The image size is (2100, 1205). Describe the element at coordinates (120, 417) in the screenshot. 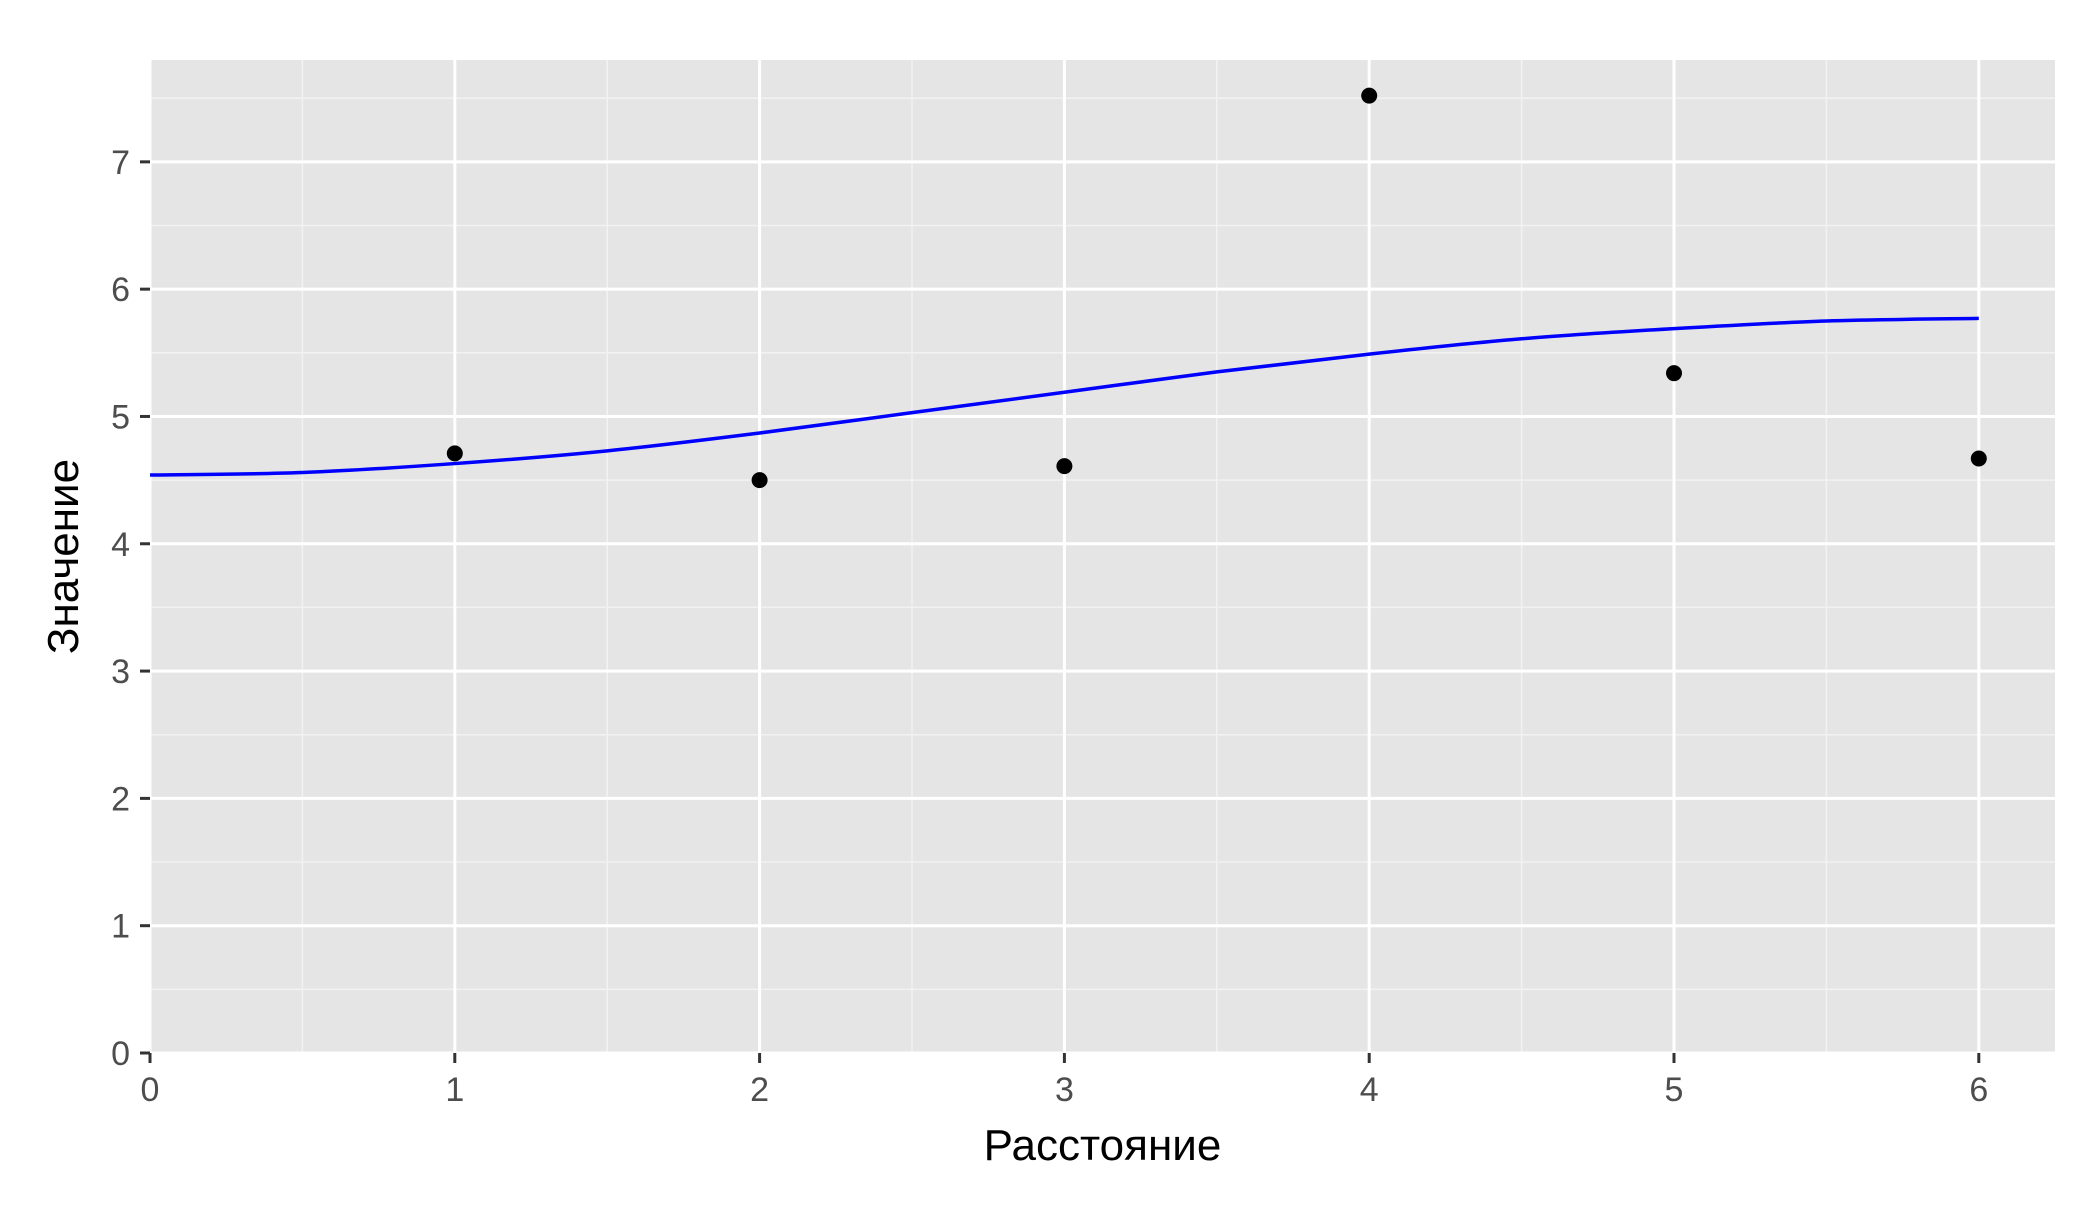

I see `y-tick-label: 5` at that location.